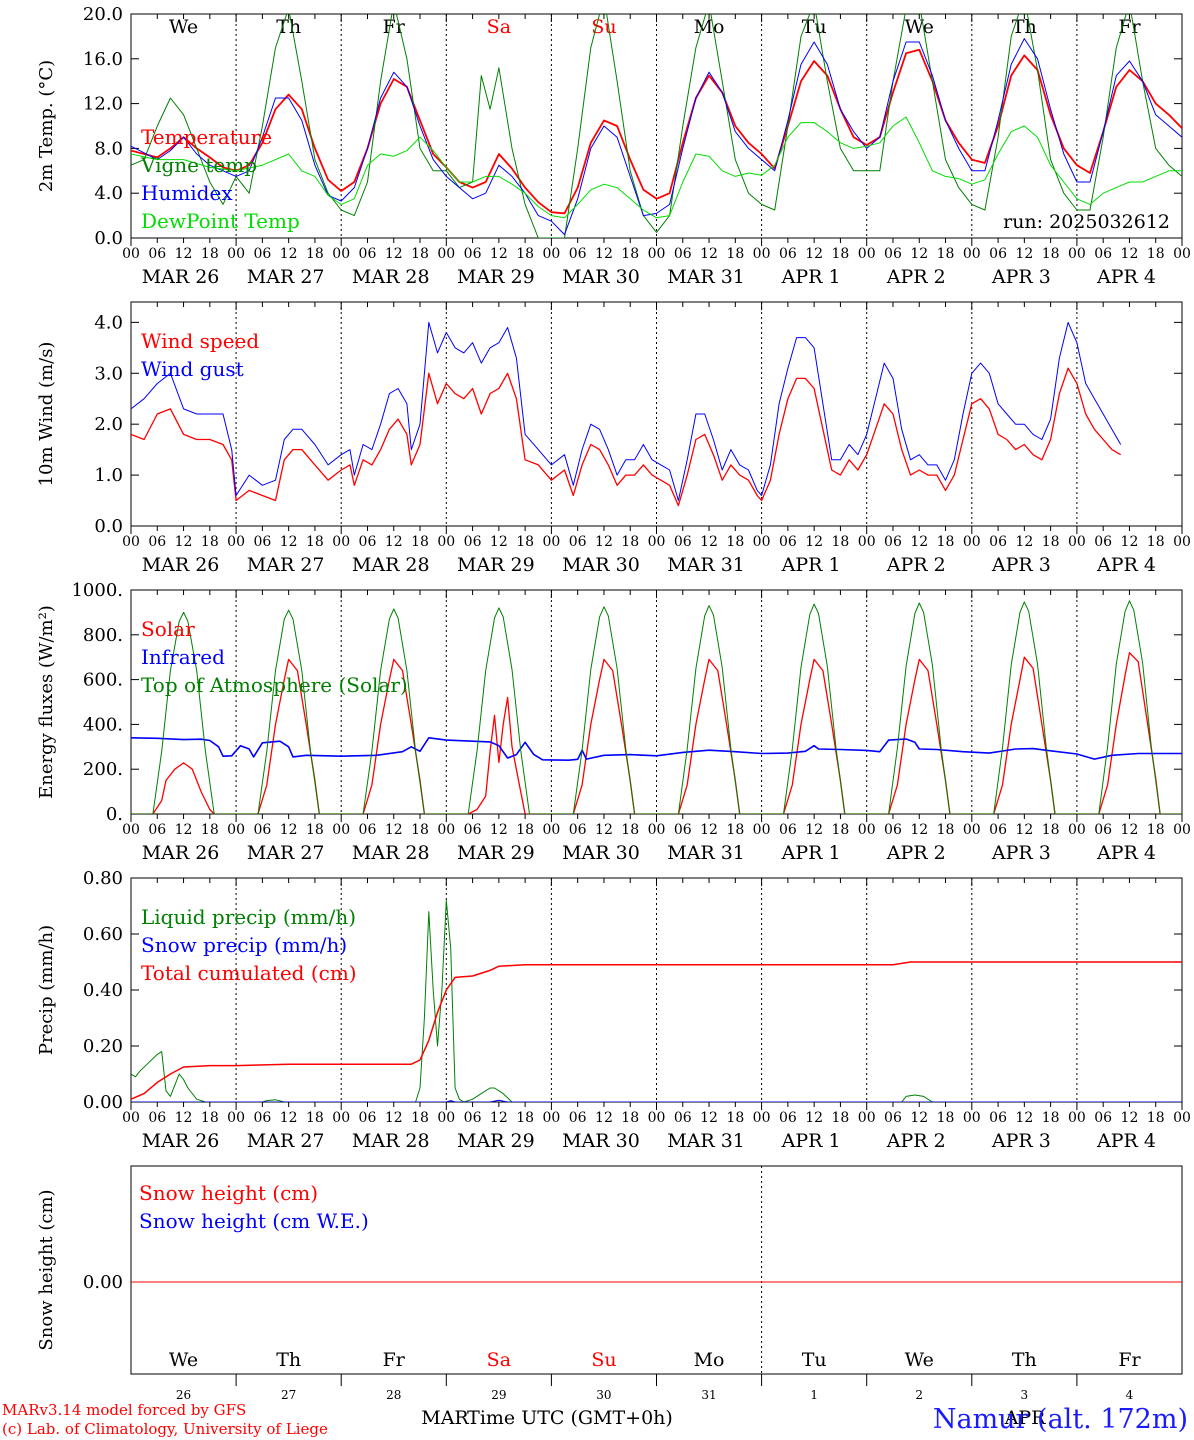 Image resolution: width=1194 pixels, height=1440 pixels. I want to click on day-number: 30, so click(603, 1395).